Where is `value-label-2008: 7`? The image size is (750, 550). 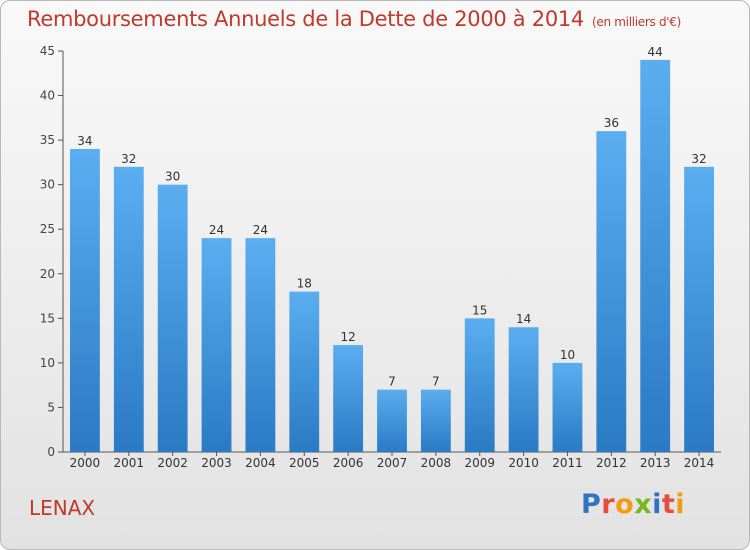
value-label-2008: 7 is located at coordinates (436, 382).